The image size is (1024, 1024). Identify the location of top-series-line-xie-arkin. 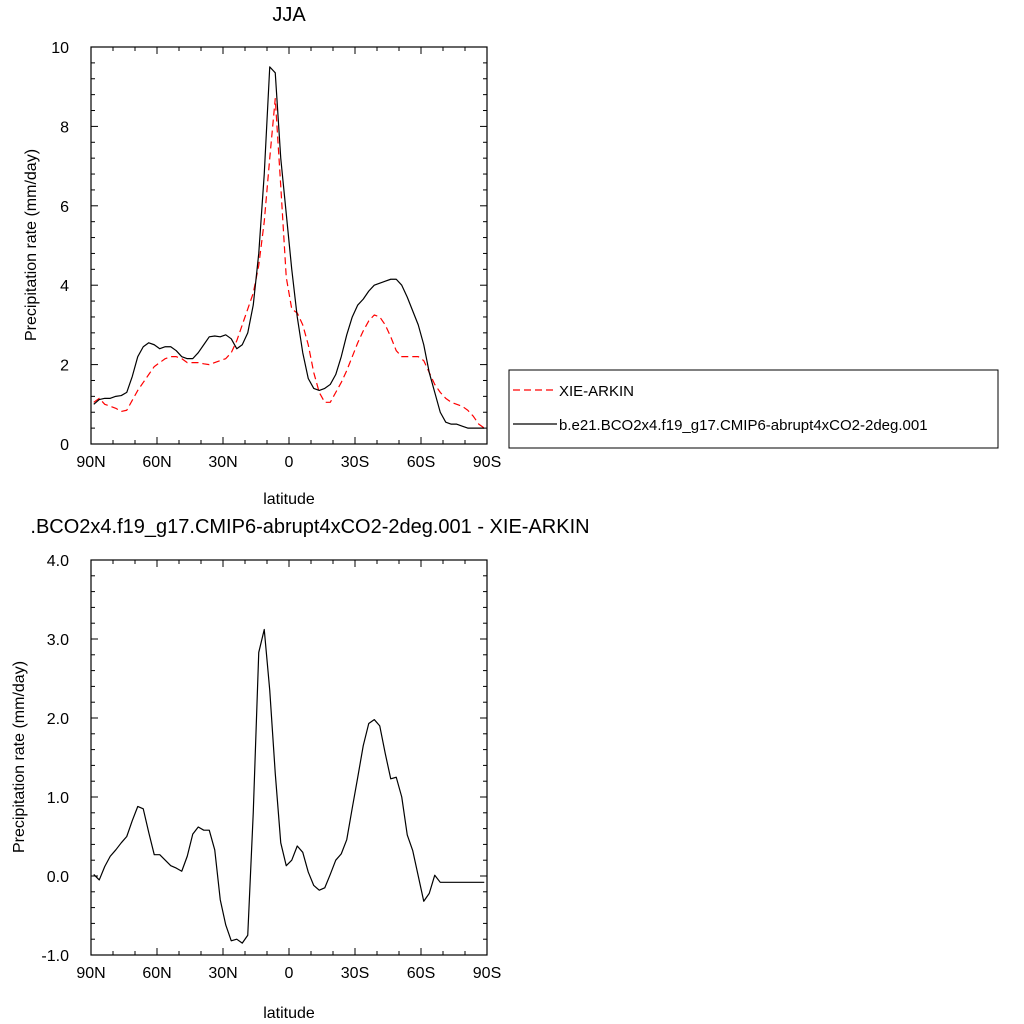
(289, 263).